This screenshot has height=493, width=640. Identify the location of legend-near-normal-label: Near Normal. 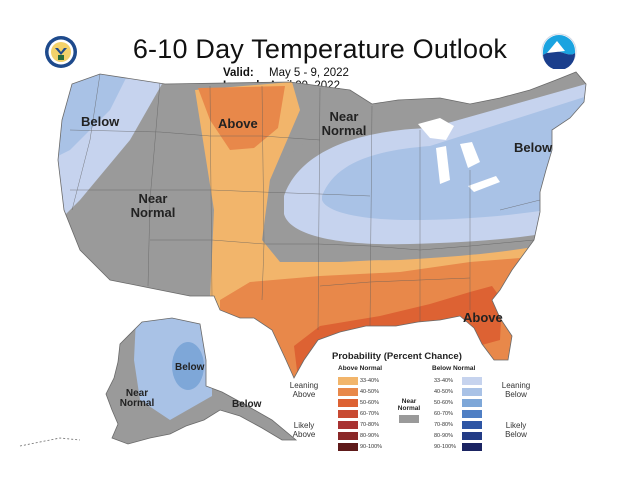
(409, 405).